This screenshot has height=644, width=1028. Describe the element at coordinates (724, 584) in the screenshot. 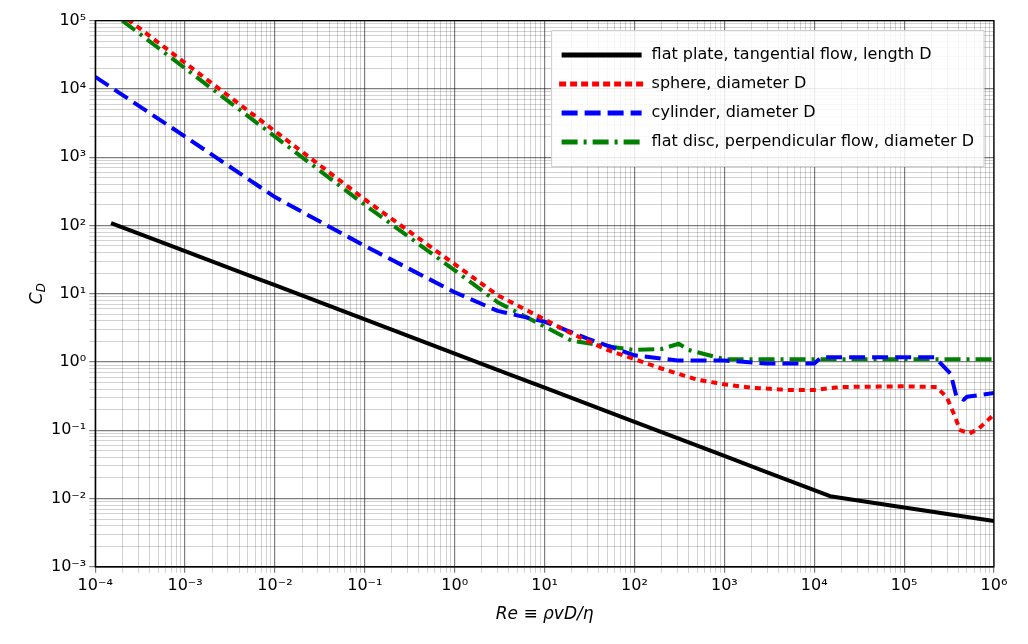

I see `x-tick-label: 10³` at that location.